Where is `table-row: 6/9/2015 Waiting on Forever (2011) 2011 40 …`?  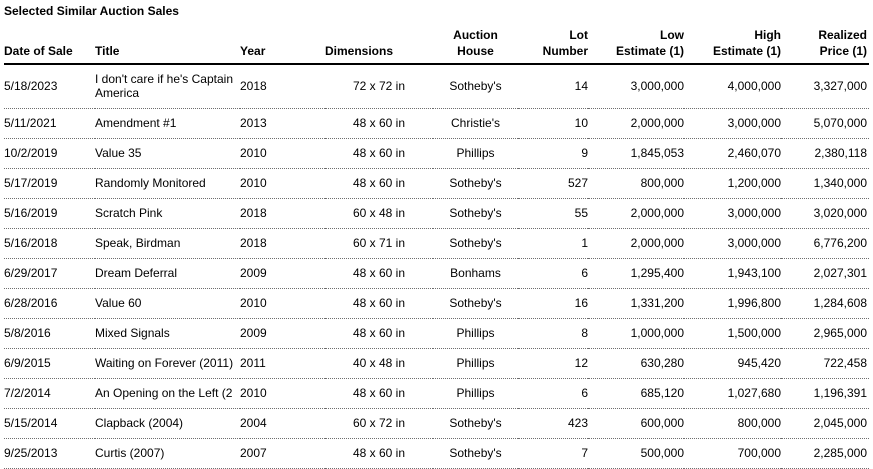 table-row: 6/9/2015 Waiting on Forever (2011) 2011 40 … is located at coordinates (436, 363).